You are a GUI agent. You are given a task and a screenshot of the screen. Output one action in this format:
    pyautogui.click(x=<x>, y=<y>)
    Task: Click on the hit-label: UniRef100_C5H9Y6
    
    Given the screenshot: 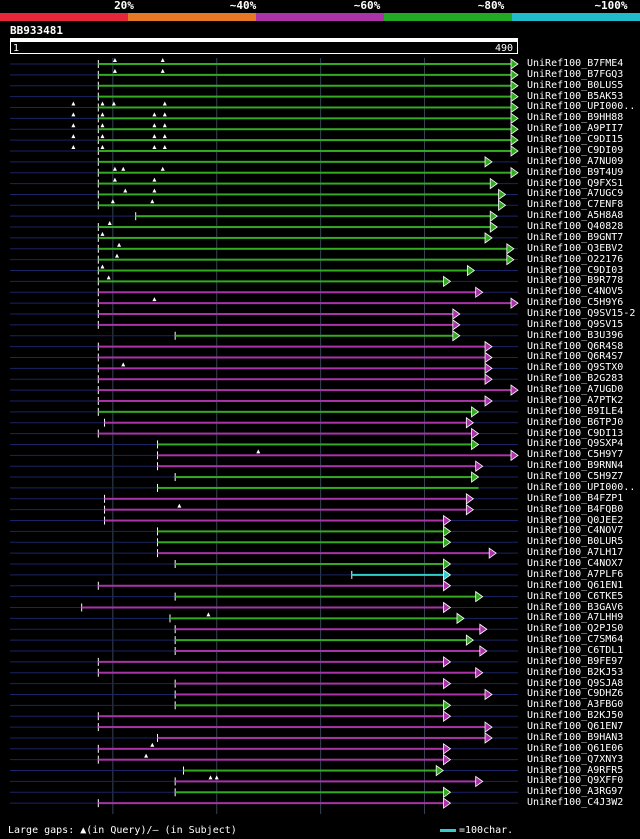 What is the action you would take?
    pyautogui.click(x=575, y=303)
    